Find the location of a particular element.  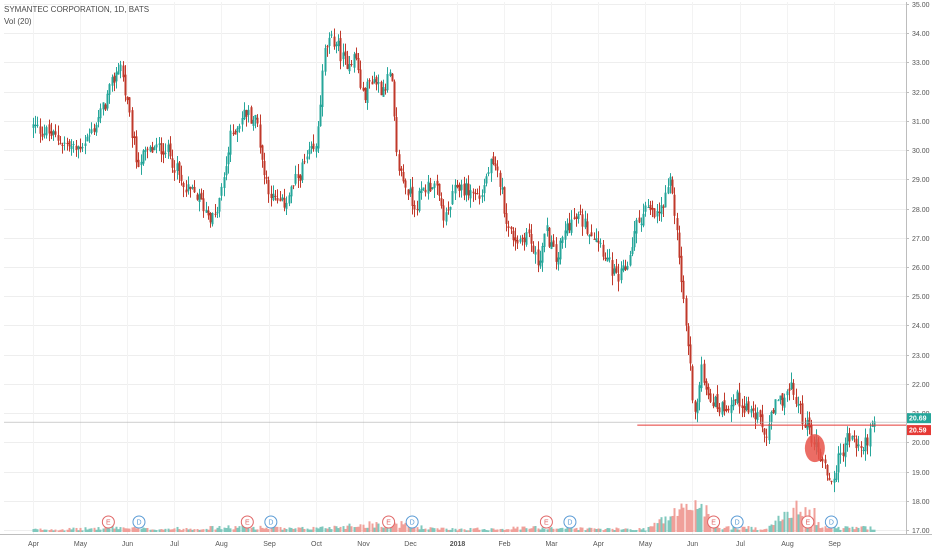

price-tick-label: 29.00 is located at coordinates (921, 180).